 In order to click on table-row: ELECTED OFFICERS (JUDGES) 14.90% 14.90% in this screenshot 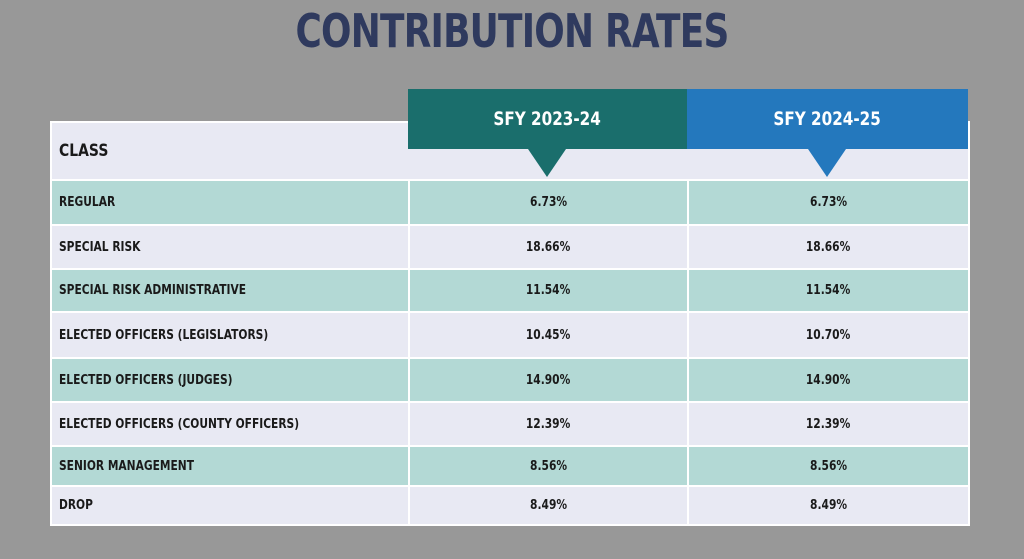, I will do `click(510, 379)`.